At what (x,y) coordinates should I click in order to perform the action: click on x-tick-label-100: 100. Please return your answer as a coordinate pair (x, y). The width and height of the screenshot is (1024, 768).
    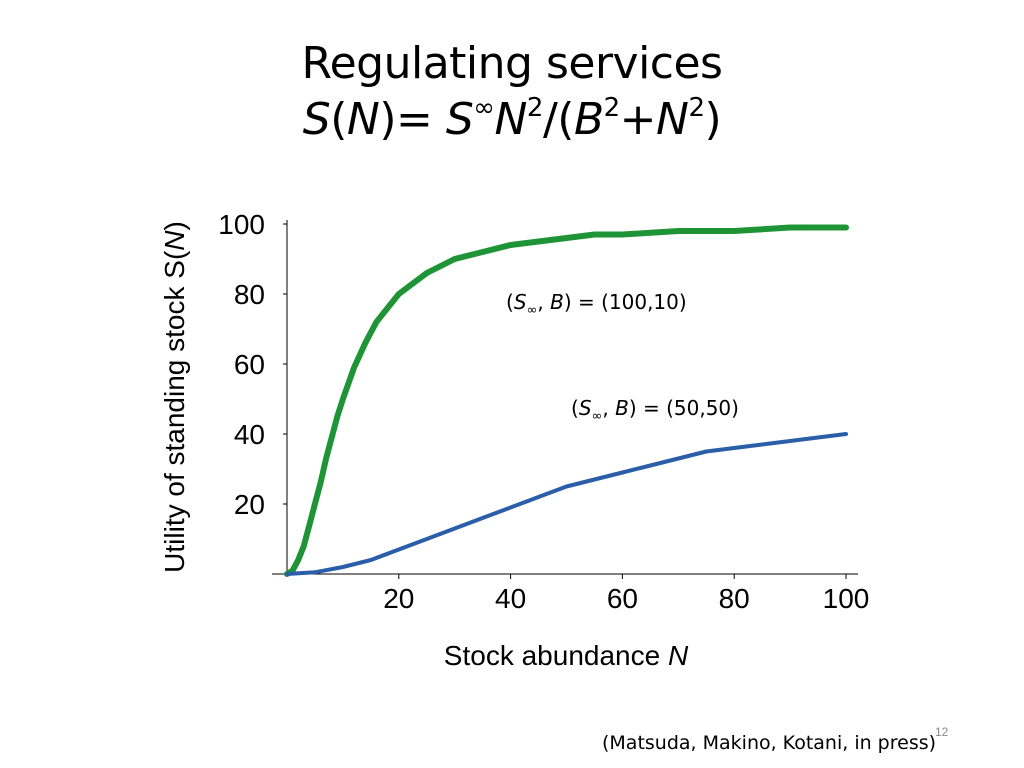
    Looking at the image, I should click on (846, 598).